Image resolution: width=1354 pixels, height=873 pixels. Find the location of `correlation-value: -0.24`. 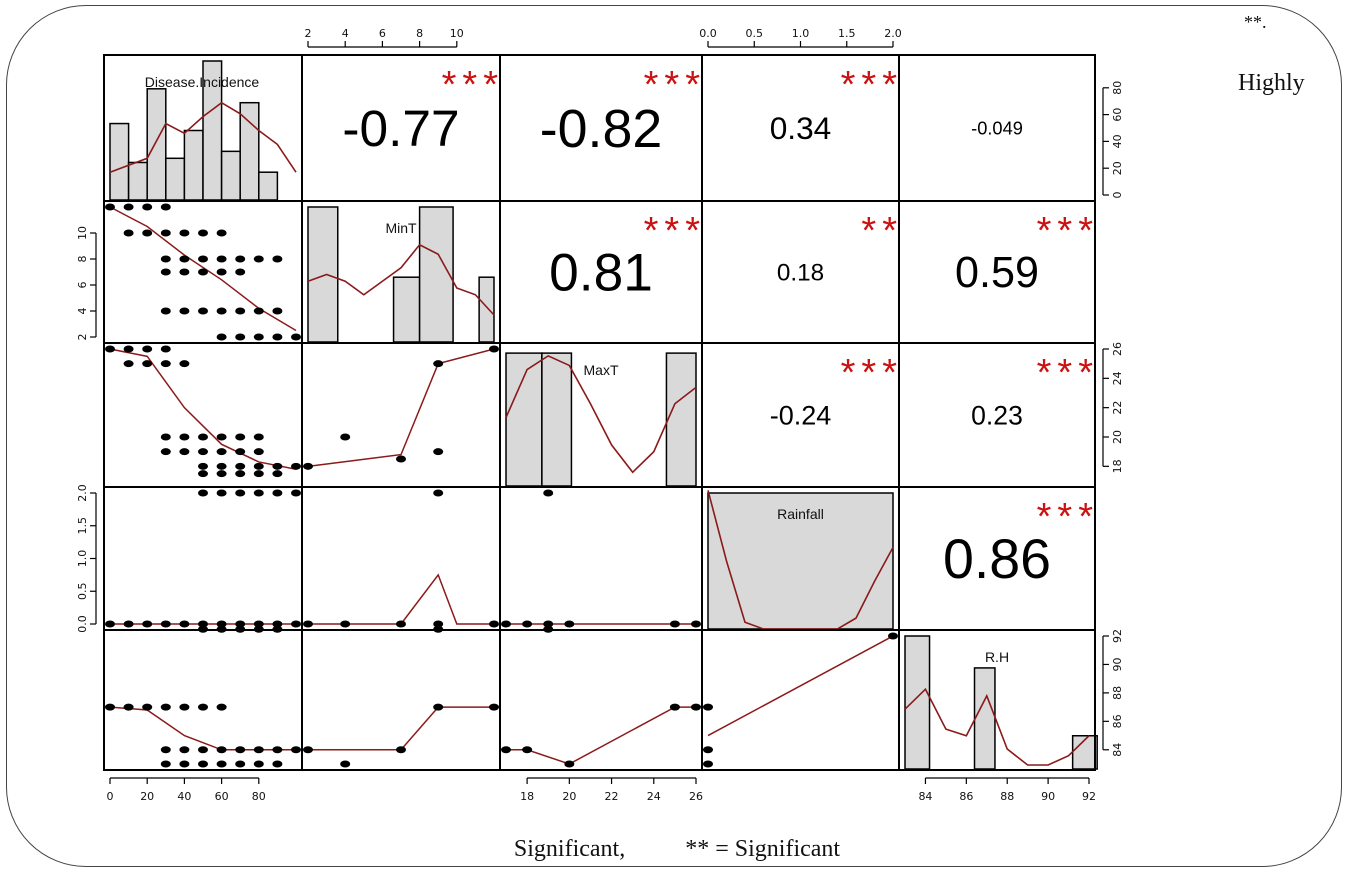

correlation-value: -0.24 is located at coordinates (801, 415).